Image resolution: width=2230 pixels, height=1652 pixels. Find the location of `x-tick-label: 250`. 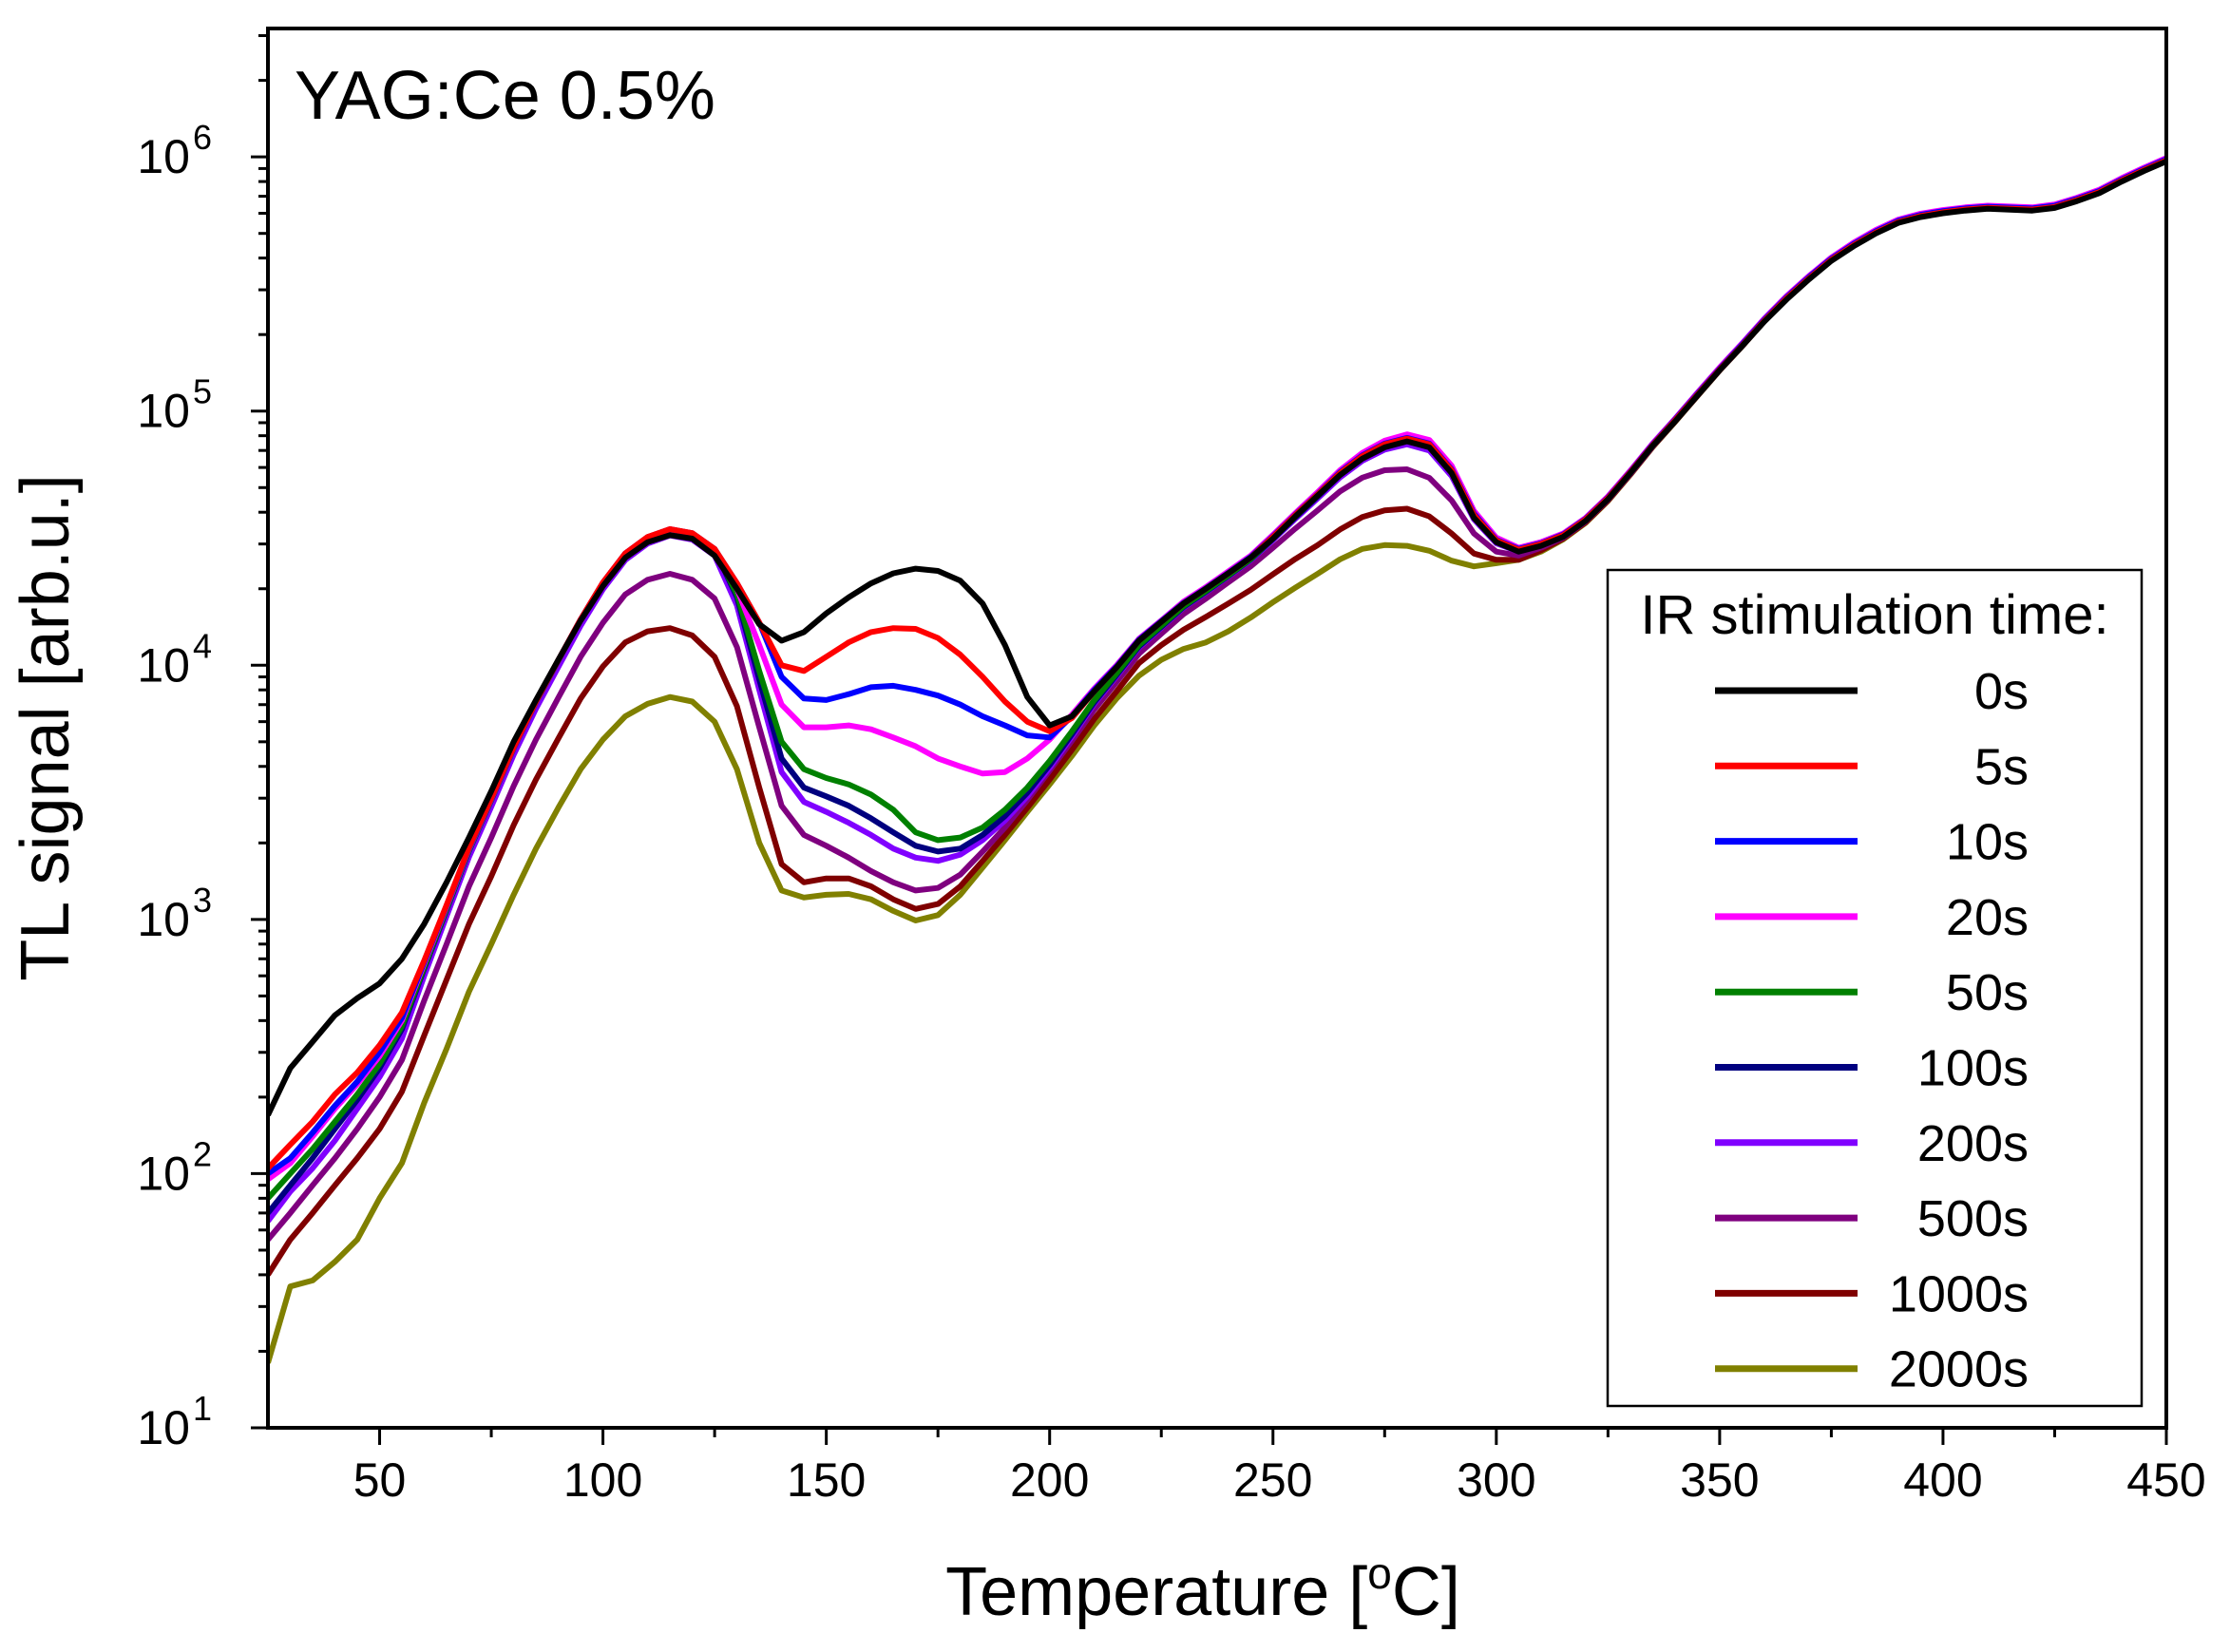

x-tick-label: 250 is located at coordinates (1272, 1480).